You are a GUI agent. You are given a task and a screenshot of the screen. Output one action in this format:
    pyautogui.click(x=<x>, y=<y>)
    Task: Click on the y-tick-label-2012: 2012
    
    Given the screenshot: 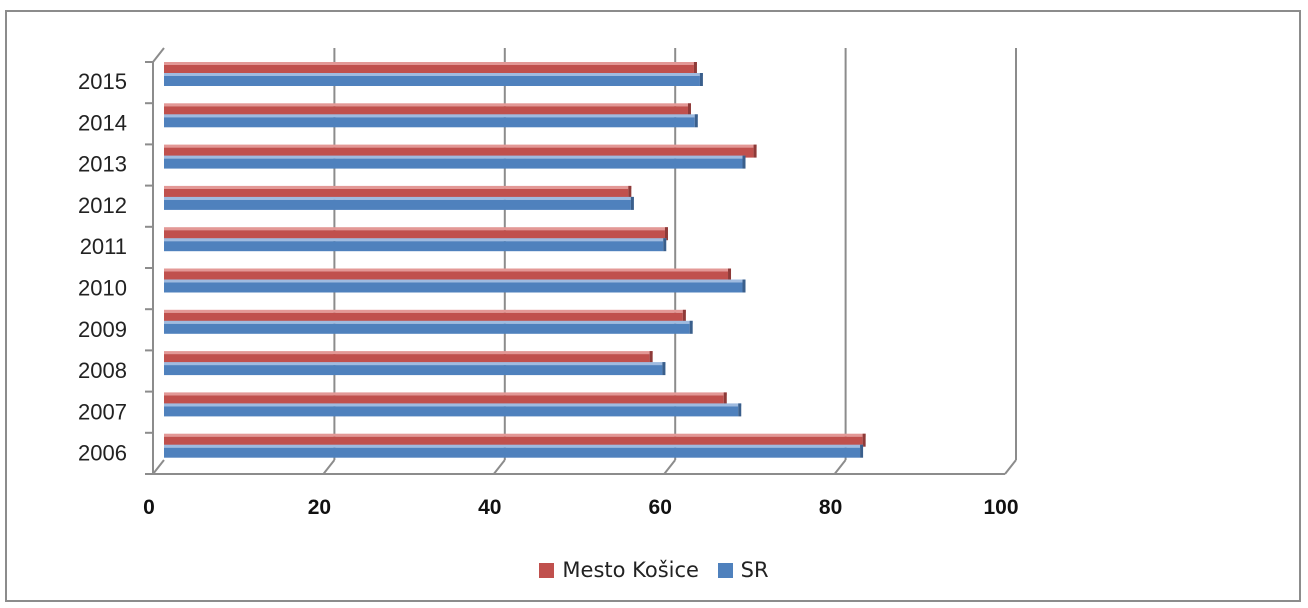 What is the action you would take?
    pyautogui.click(x=102, y=205)
    